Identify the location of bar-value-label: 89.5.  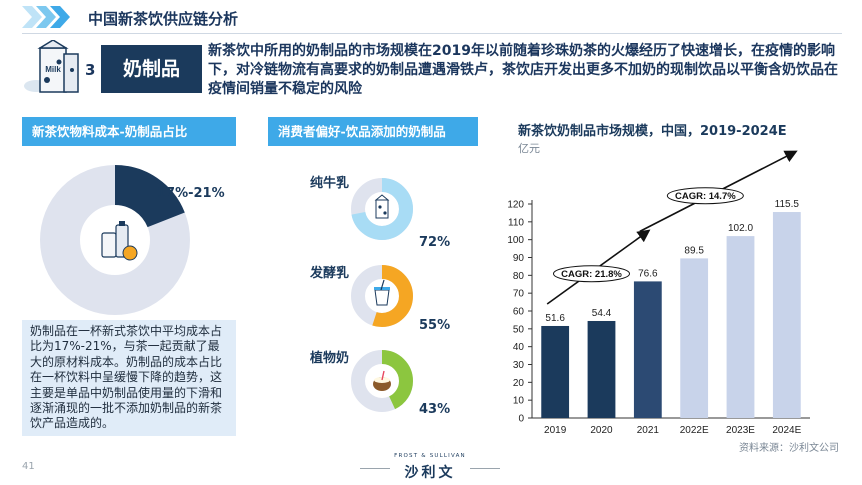
(694, 250).